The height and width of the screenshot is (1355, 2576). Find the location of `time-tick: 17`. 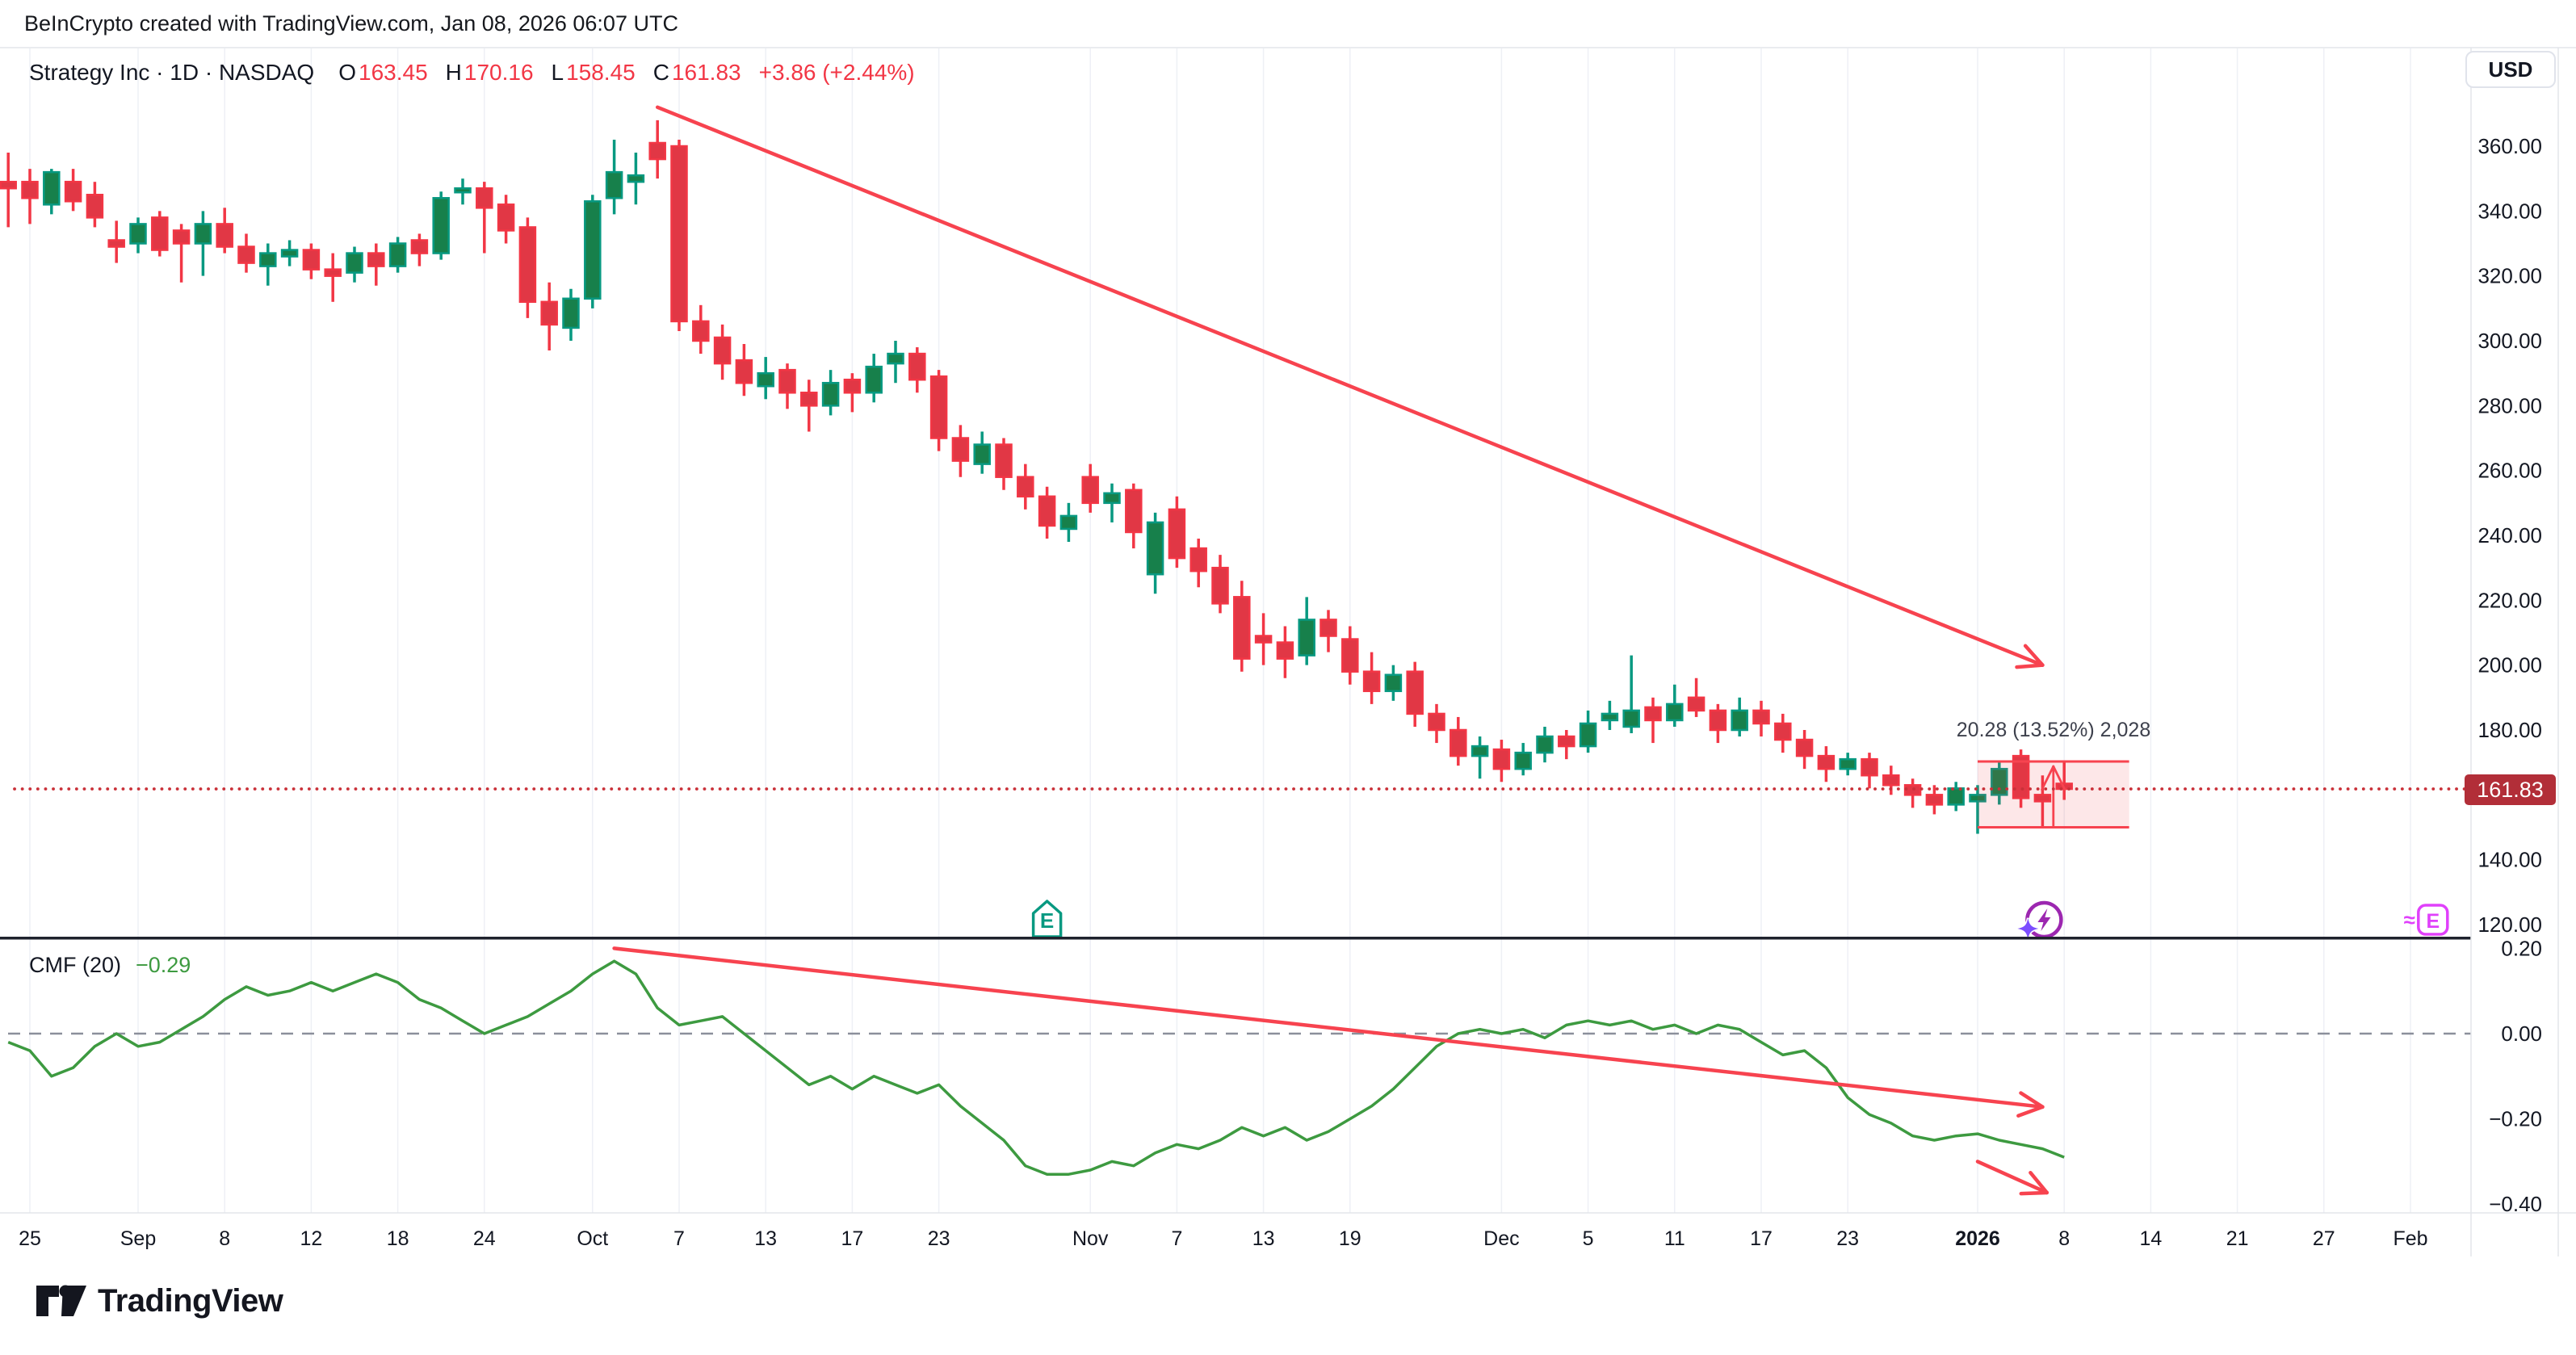

time-tick: 17 is located at coordinates (852, 1238).